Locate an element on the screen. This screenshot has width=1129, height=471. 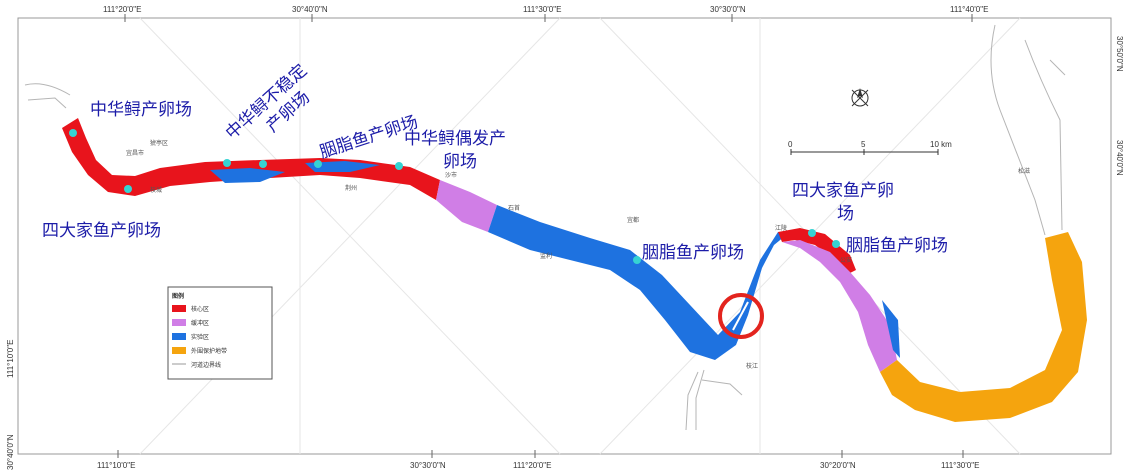
tick-bottom-5: 111°30'0"E is located at coordinates (960, 465).